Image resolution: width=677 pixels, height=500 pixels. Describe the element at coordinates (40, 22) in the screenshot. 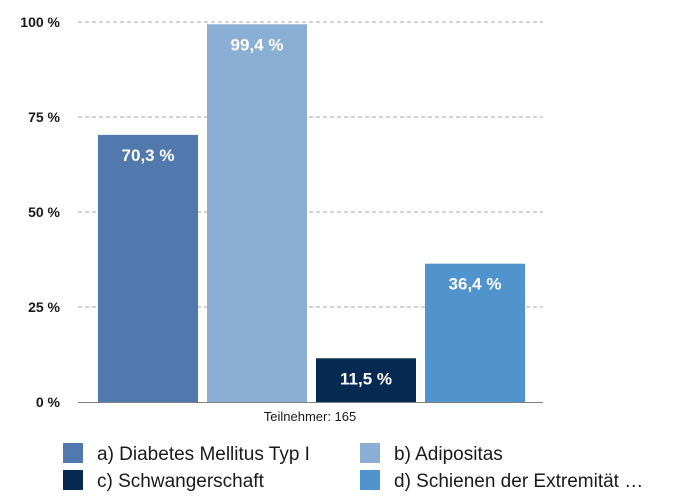

I see `y-tick-label: 100 %` at that location.